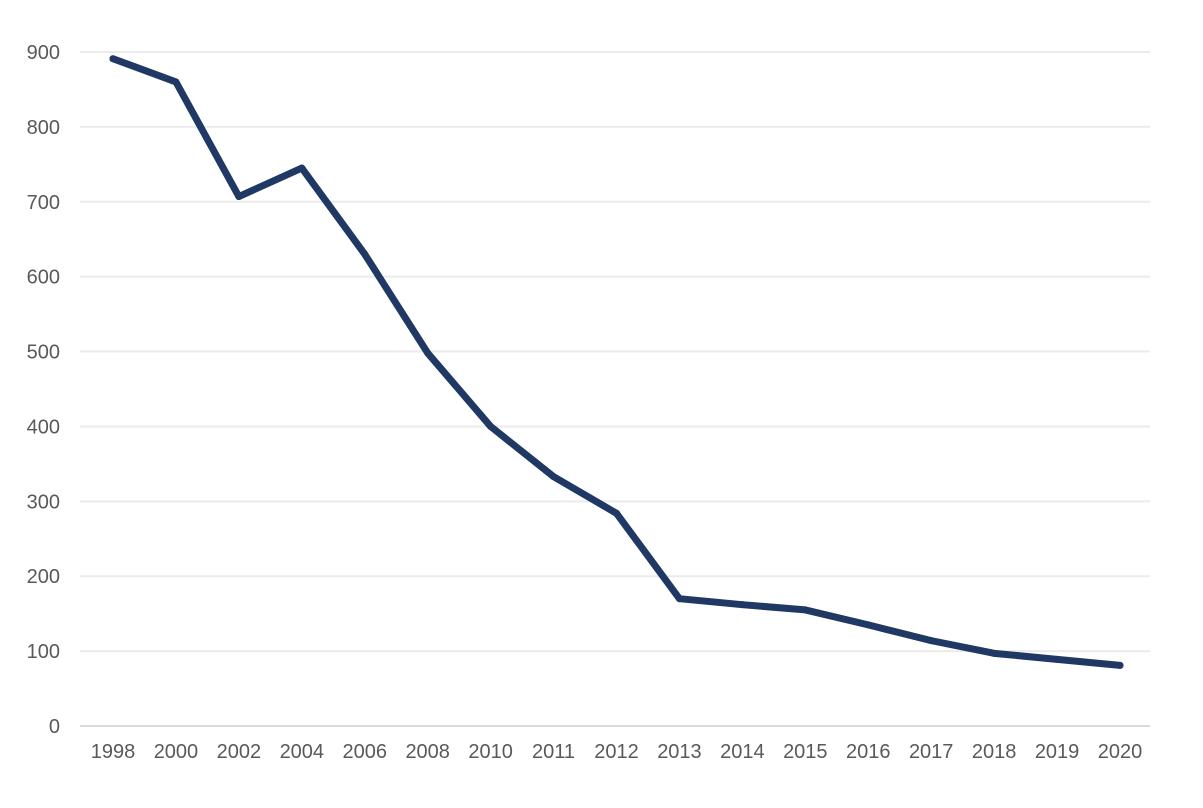 The height and width of the screenshot is (808, 1203). Describe the element at coordinates (365, 254) in the screenshot. I see `data-point-2006` at that location.